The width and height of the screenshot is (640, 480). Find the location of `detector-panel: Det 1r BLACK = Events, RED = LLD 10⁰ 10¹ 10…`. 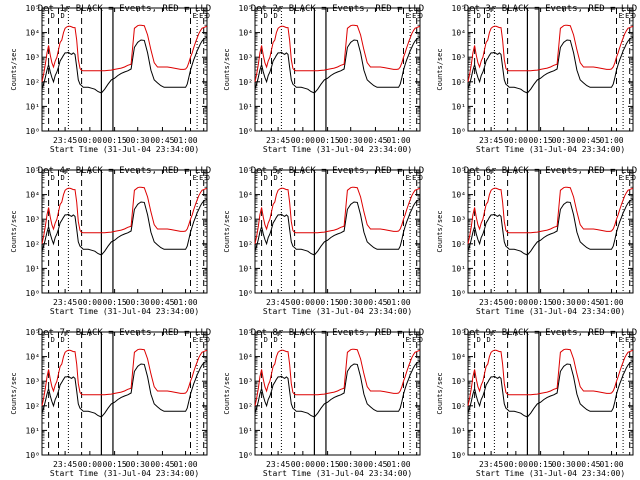

detector-panel: Det 1r BLACK = Events, RED = LLD 10⁰ 10¹ 10… is located at coordinates (110, 79).